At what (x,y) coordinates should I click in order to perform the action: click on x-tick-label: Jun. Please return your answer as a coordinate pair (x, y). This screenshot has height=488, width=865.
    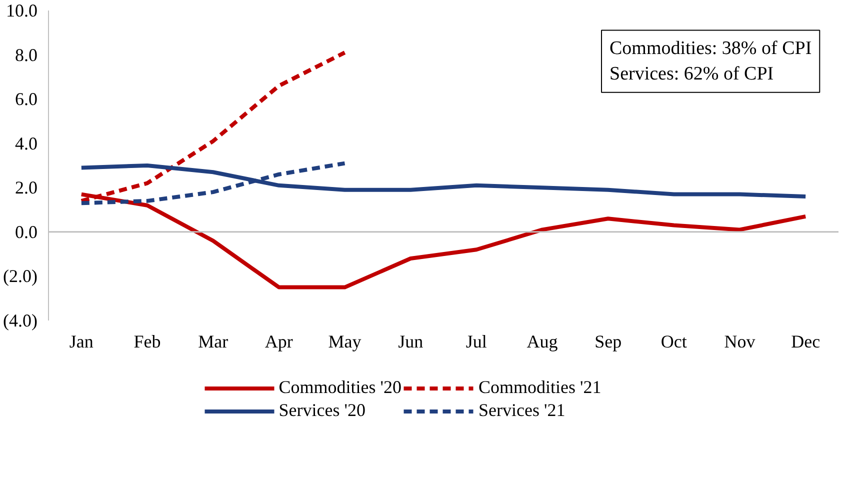
    Looking at the image, I should click on (411, 342).